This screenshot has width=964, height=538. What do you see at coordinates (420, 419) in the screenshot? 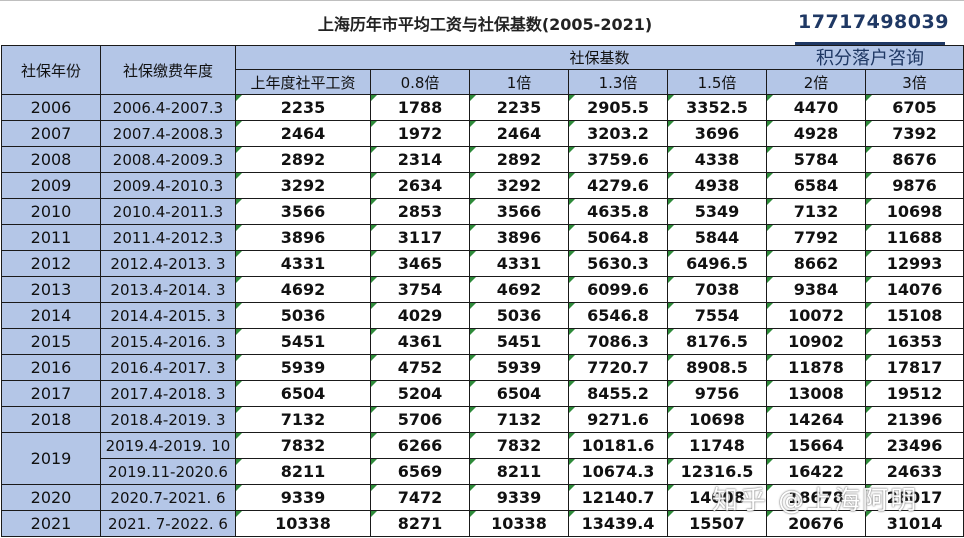
I see `value-cell: 5706` at bounding box center [420, 419].